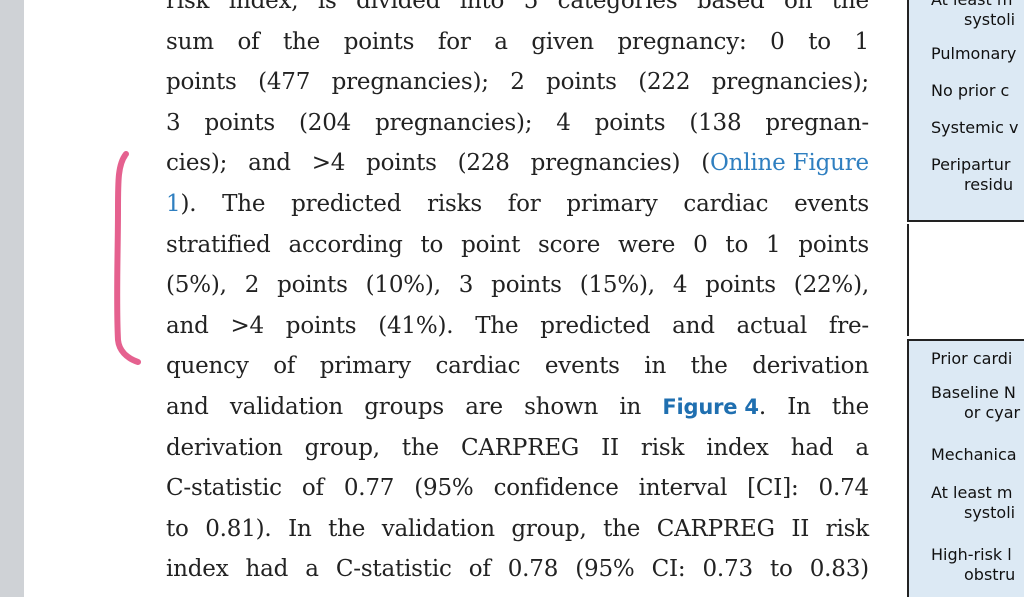 This screenshot has height=597, width=1024. Describe the element at coordinates (789, 163) in the screenshot. I see `online-figure-link: Online Figure` at that location.